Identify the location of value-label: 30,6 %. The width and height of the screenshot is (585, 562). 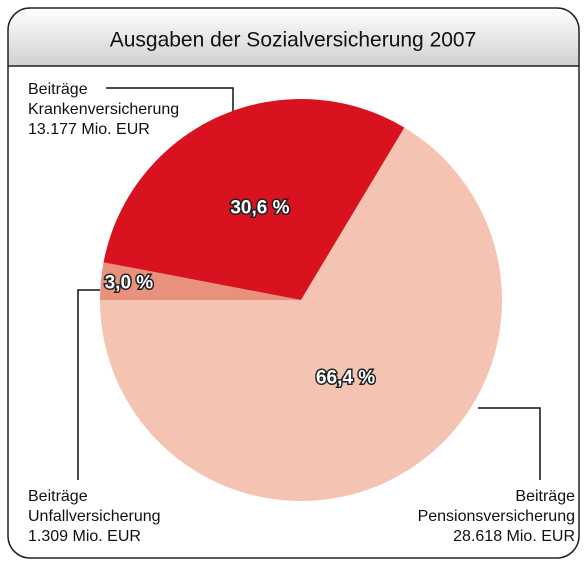
(259, 207).